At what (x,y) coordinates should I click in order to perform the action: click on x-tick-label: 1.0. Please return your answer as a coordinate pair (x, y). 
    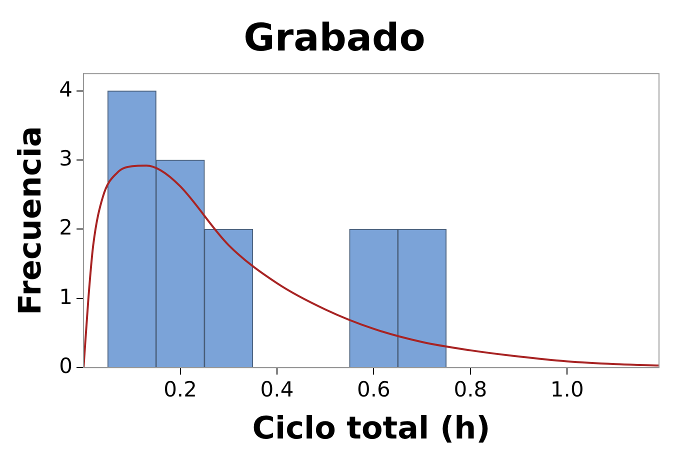
    Looking at the image, I should click on (567, 390).